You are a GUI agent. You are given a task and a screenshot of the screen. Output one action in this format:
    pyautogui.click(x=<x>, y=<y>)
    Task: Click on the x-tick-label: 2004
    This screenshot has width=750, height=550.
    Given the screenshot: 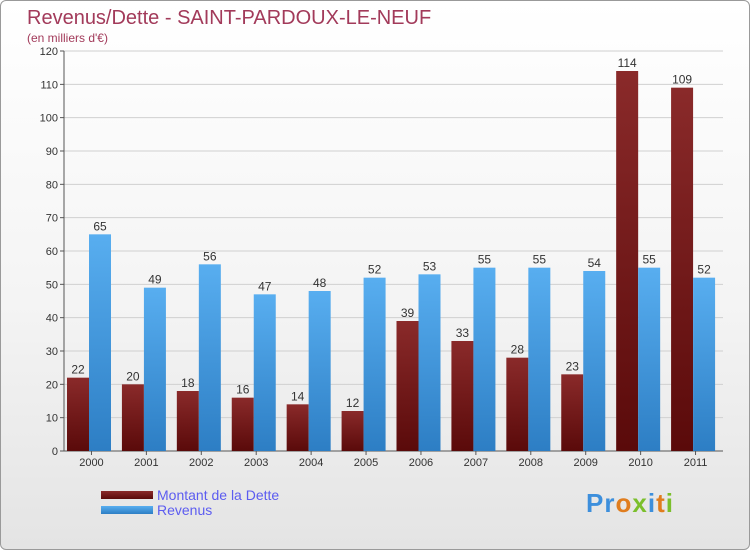 What is the action you would take?
    pyautogui.click(x=311, y=463)
    